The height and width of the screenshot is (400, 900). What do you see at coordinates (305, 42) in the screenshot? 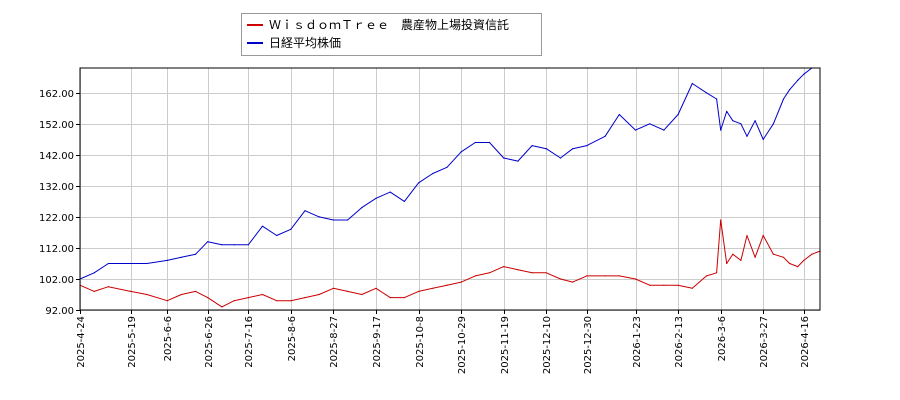
I see `legend-label-1: 日経平均株価` at bounding box center [305, 42].